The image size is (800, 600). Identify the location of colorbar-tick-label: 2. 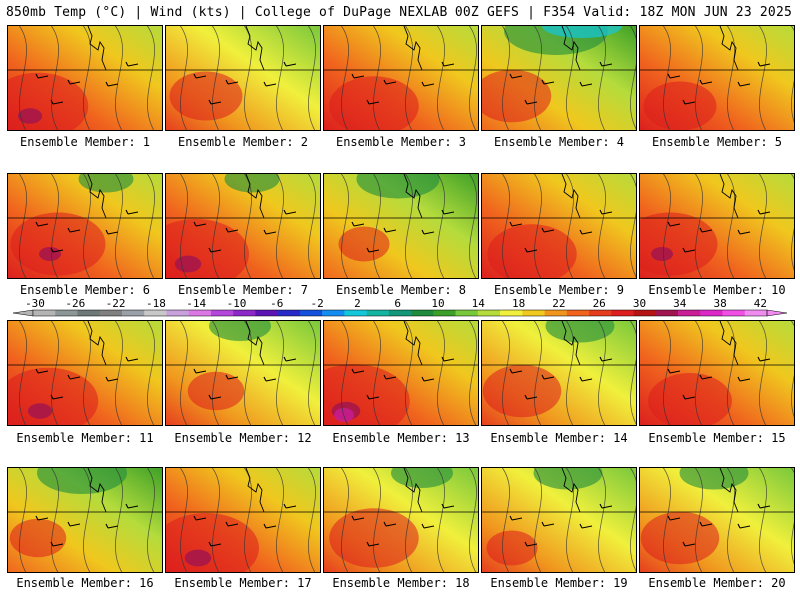
(357, 303).